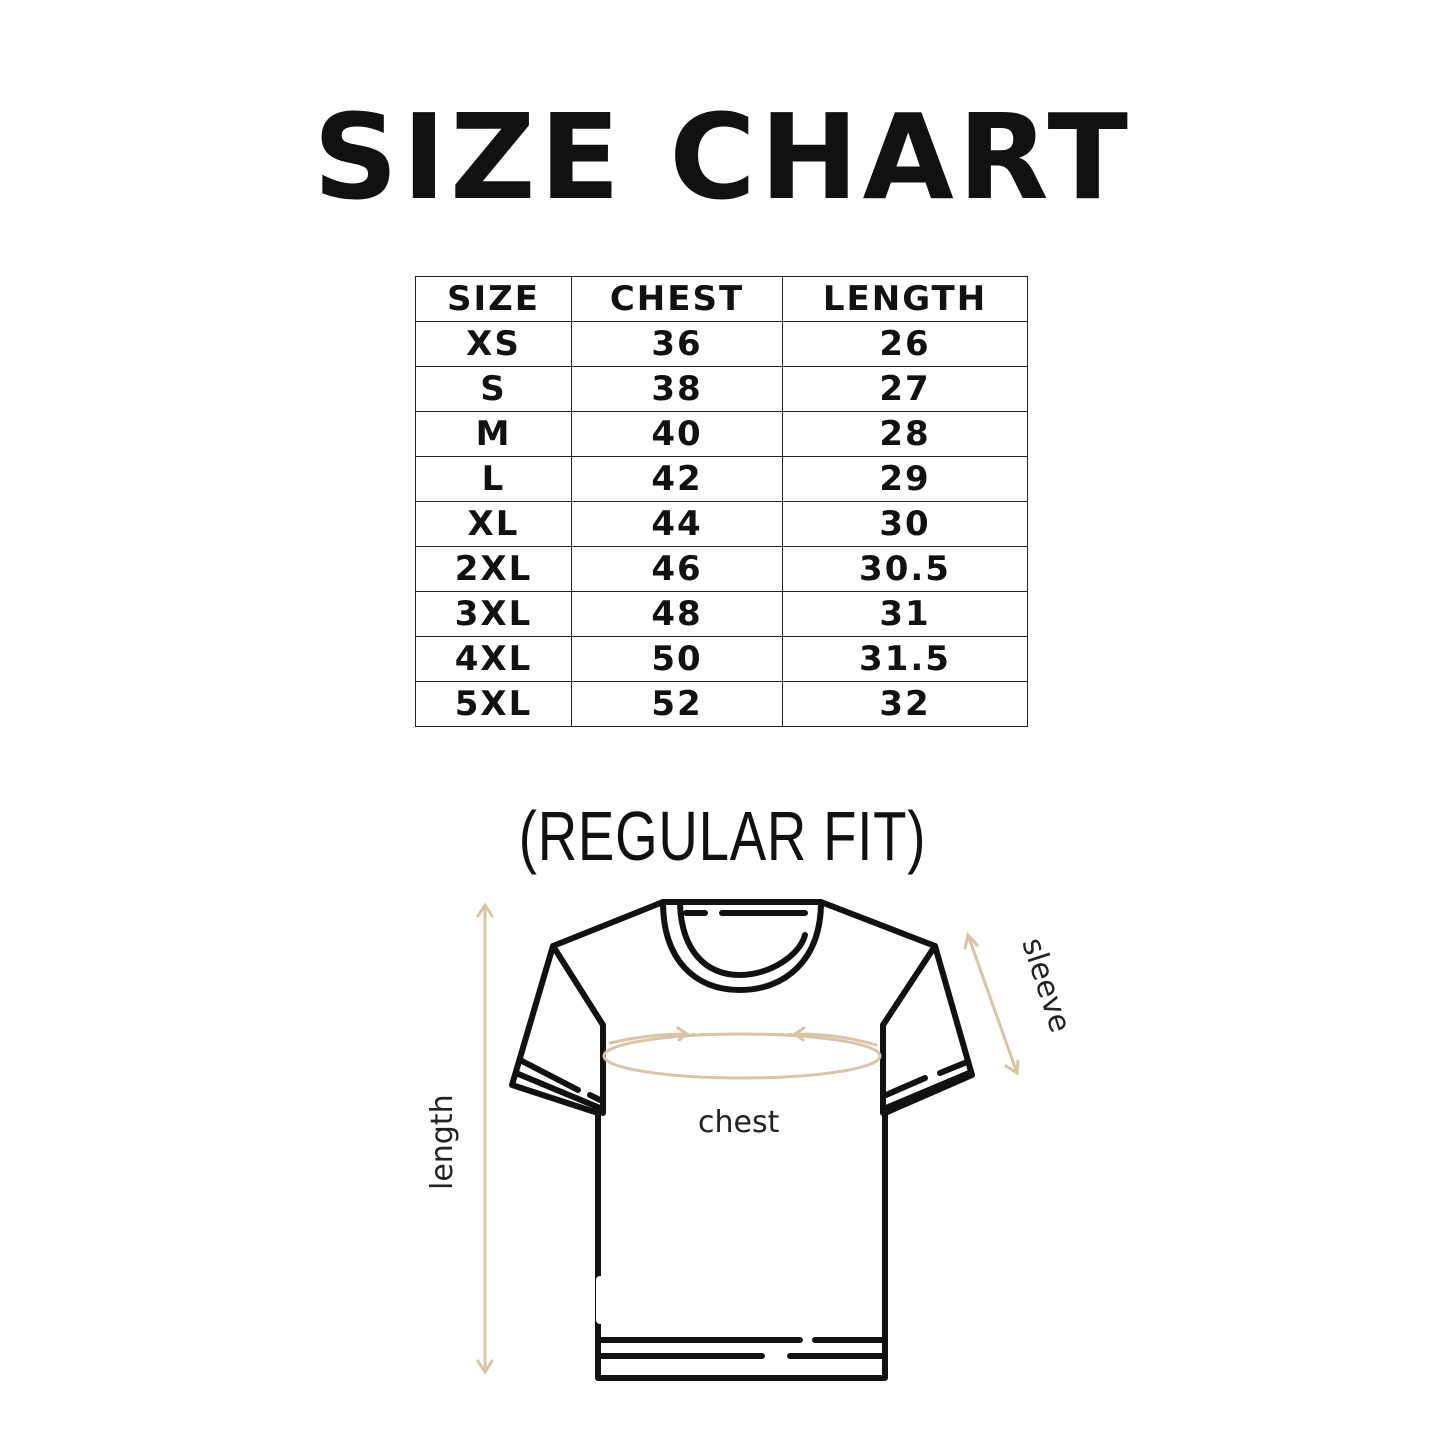  Describe the element at coordinates (741, 1348) in the screenshot. I see `shirt-hem-stripes` at that location.